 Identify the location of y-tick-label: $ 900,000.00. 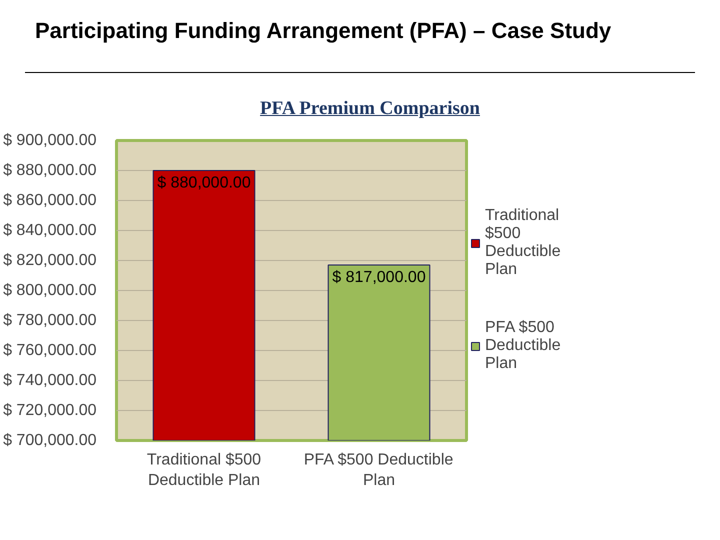
(50, 140).